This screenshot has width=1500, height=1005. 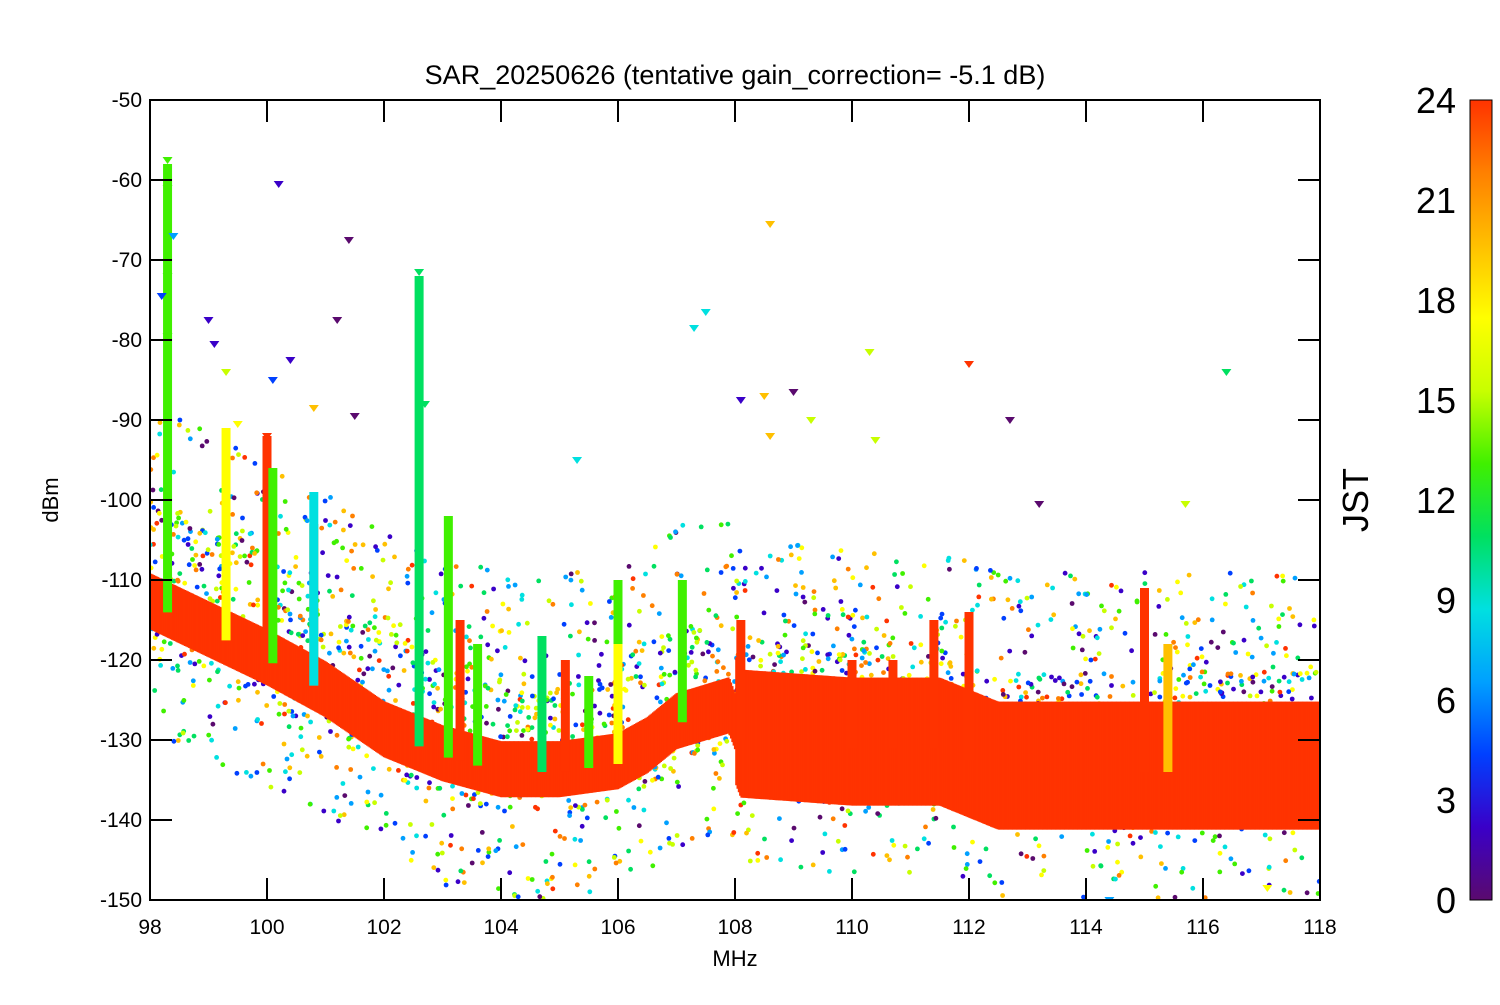 I want to click on signal-marker, so click(x=793, y=392).